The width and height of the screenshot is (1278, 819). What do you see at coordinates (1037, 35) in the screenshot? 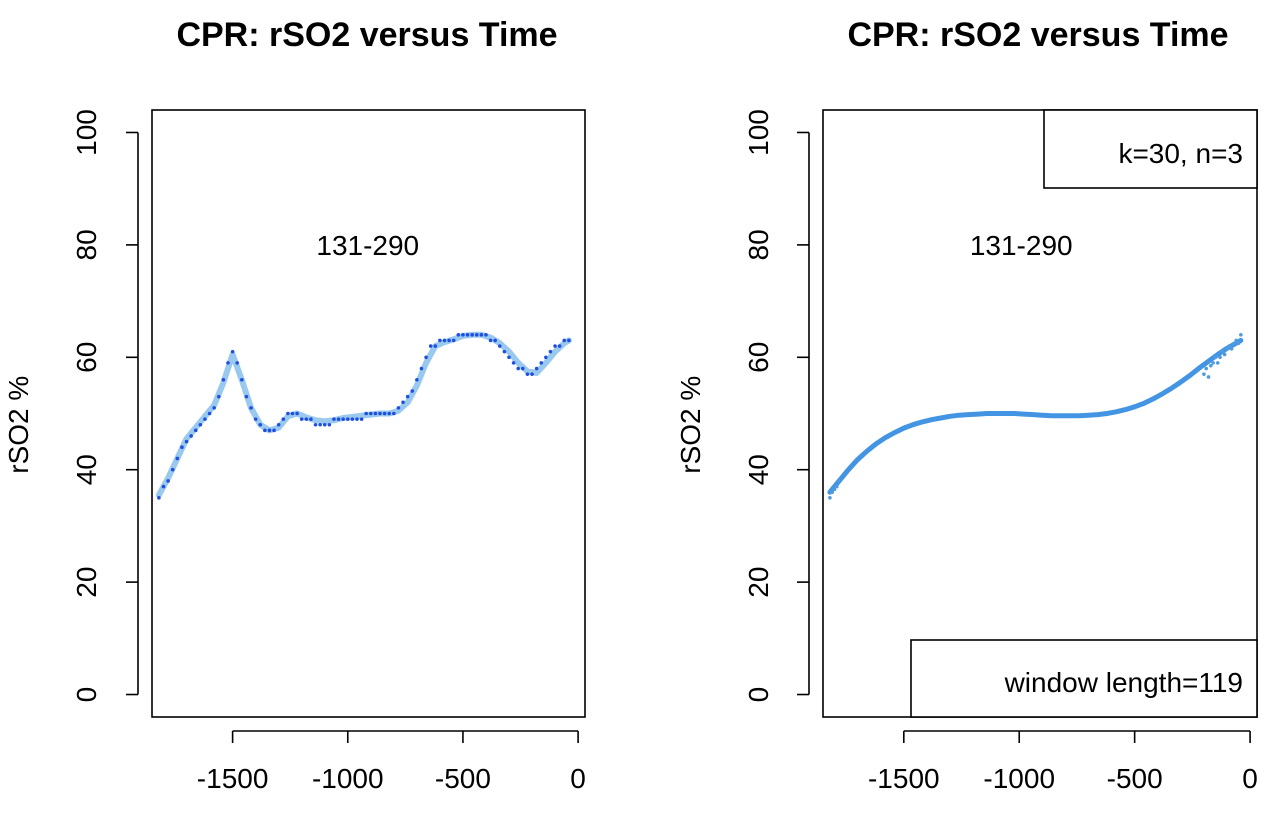
I see `chart-title: CPR: rSO2 versus Time` at bounding box center [1037, 35].